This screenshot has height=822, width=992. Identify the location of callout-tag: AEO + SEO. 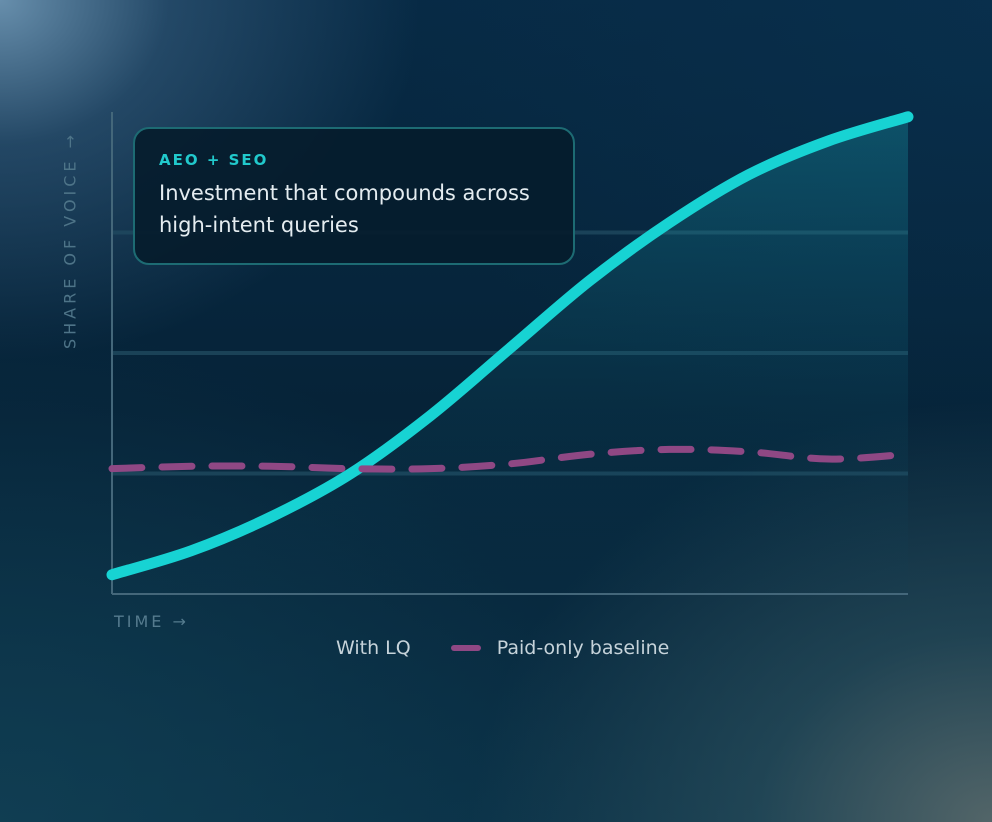
(214, 160).